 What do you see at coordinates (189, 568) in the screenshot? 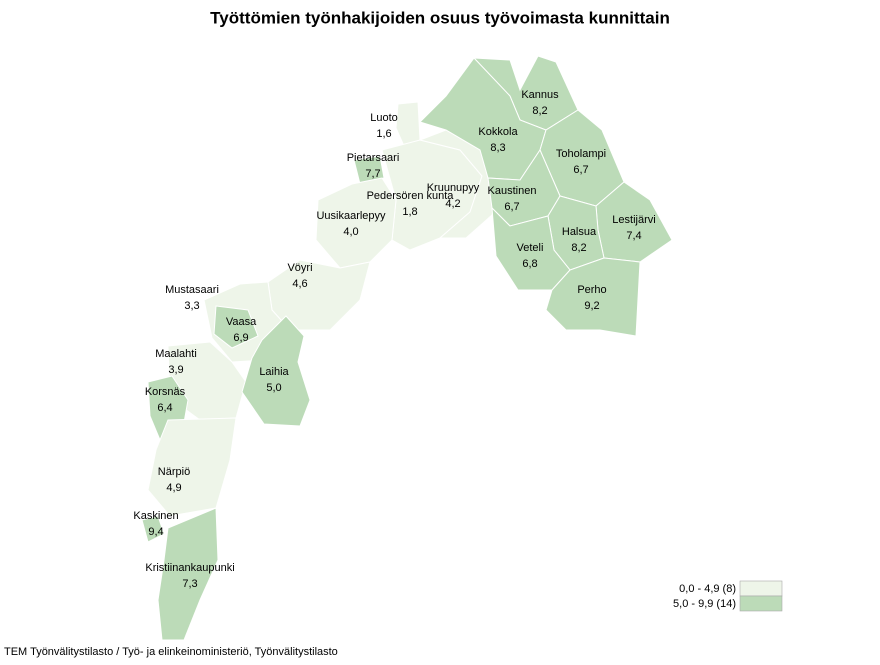
I see `region-name: Kristiinankaupunki` at bounding box center [189, 568].